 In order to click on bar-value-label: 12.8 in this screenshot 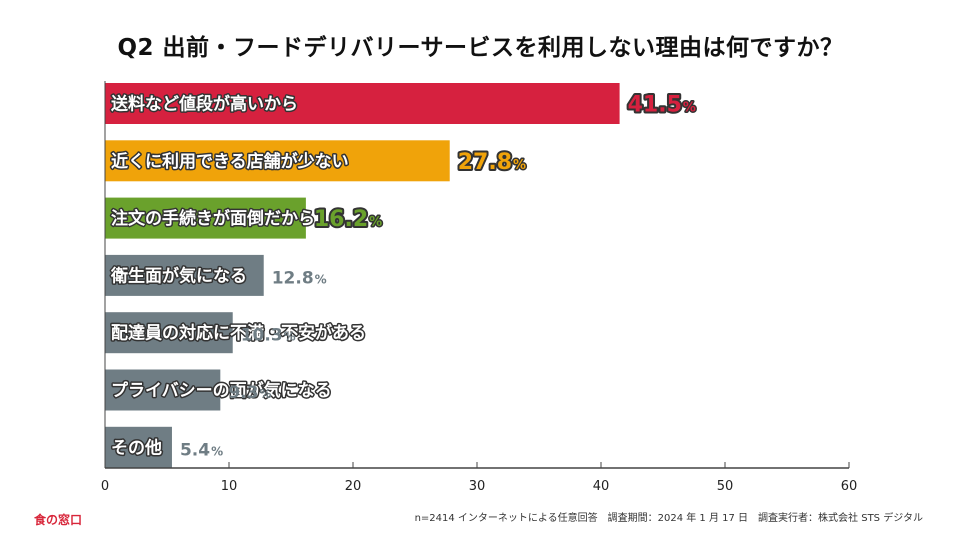, I will do `click(293, 278)`.